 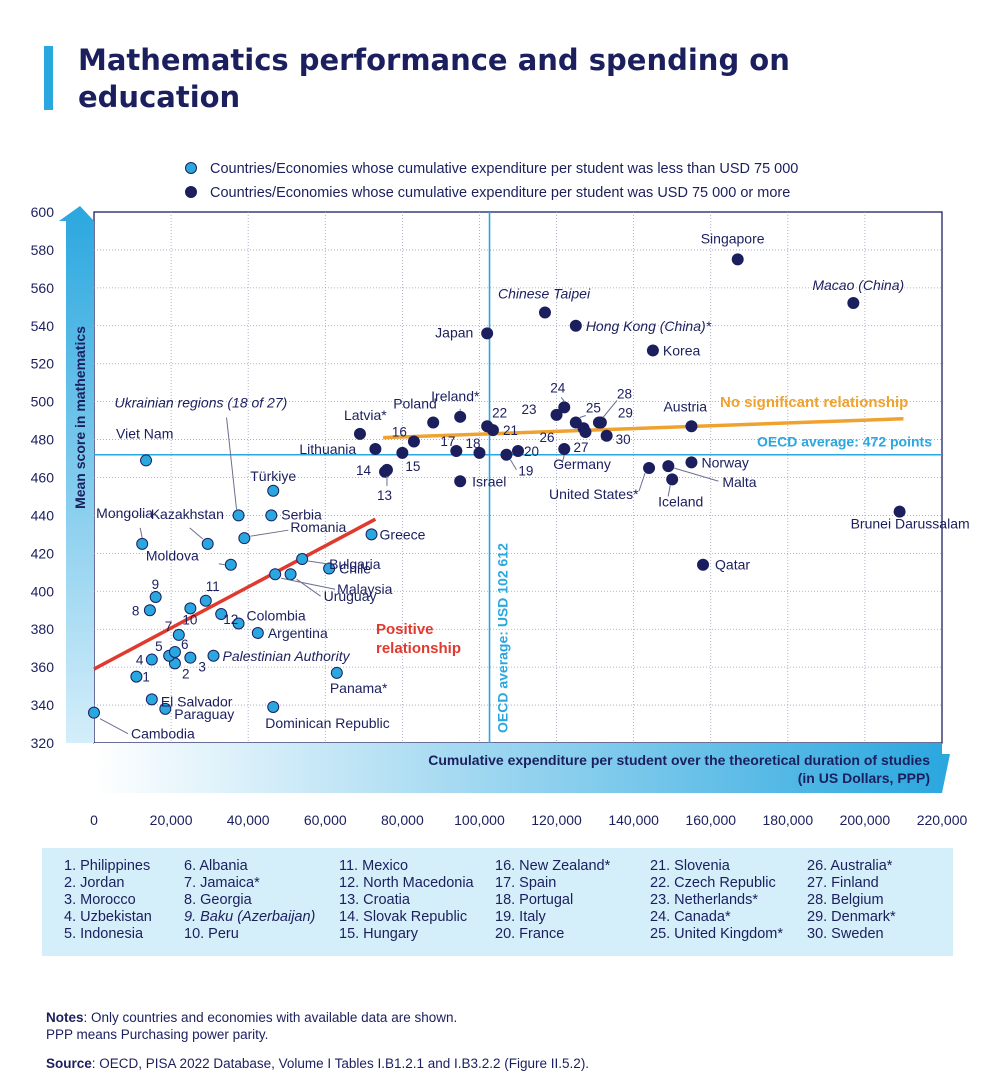 What do you see at coordinates (739, 482) in the screenshot?
I see `point-label-malta: Malta` at bounding box center [739, 482].